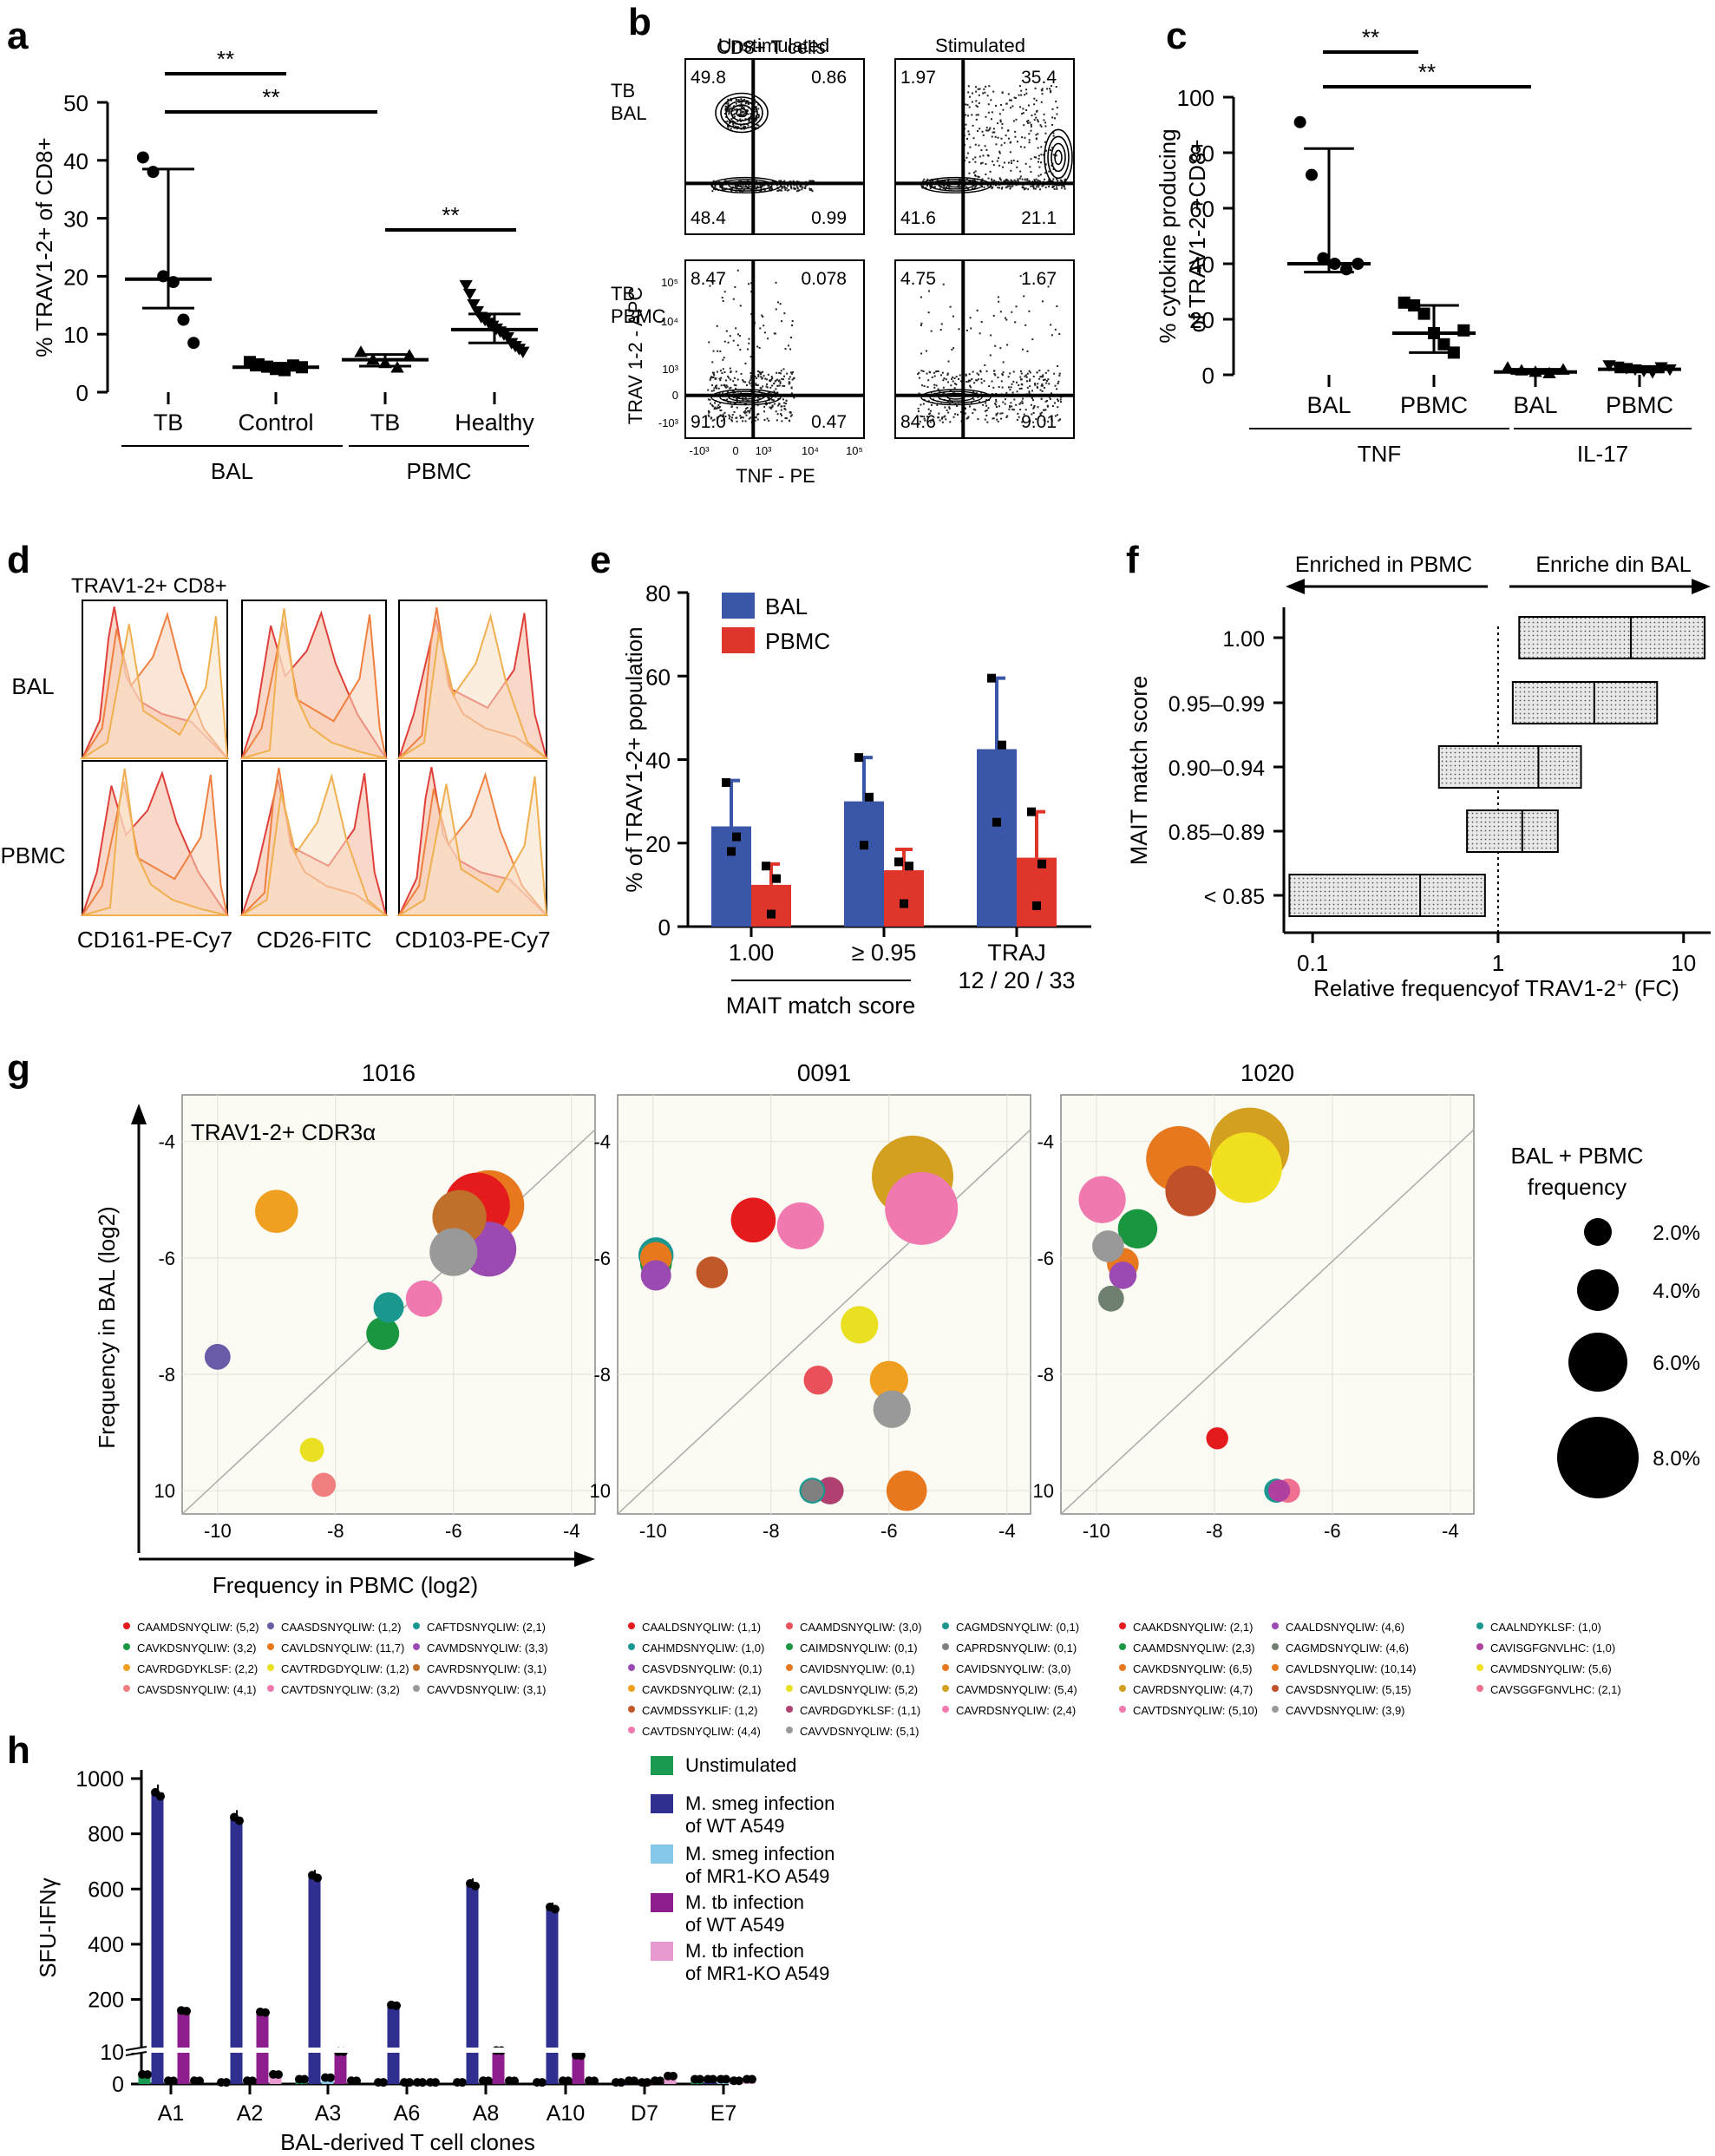 This screenshot has height=2156, width=1715. What do you see at coordinates (760, 1853) in the screenshot?
I see `legend-label: M. smeg infection` at bounding box center [760, 1853].